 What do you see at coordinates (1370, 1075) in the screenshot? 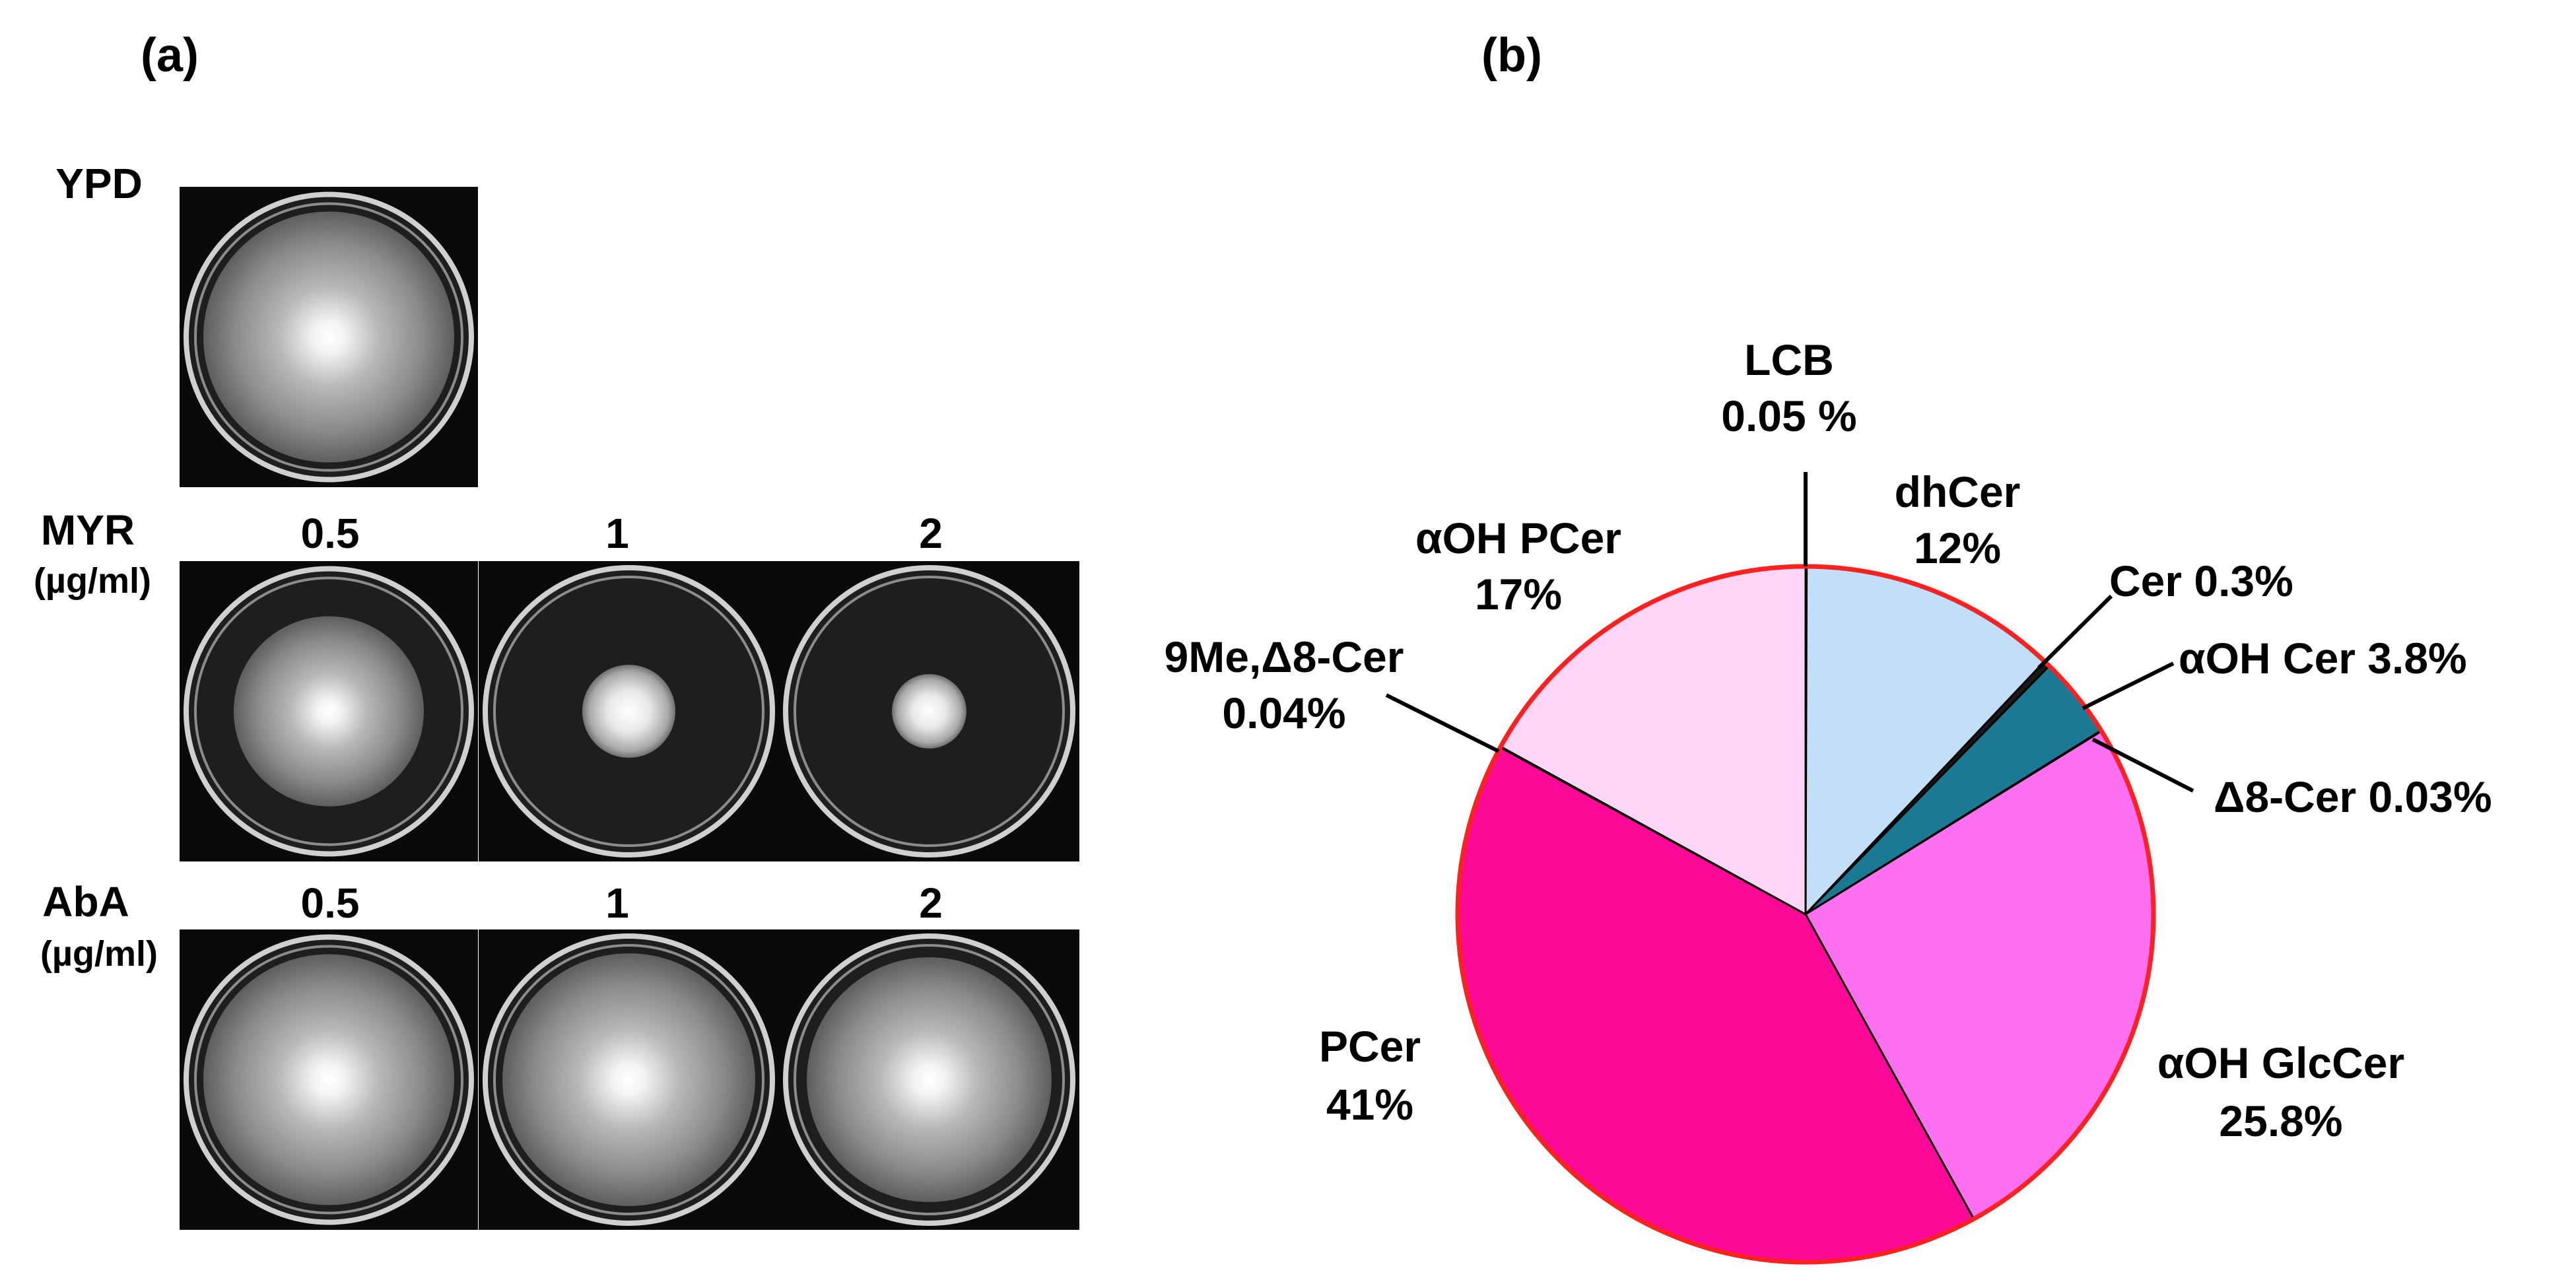
I see `pie-label-pcer: PCer 41%` at bounding box center [1370, 1075].